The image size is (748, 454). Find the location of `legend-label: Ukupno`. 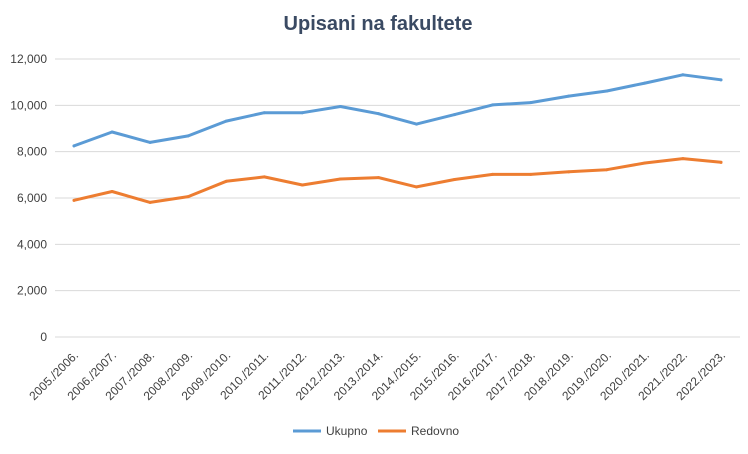

legend-label: Ukupno is located at coordinates (347, 431).